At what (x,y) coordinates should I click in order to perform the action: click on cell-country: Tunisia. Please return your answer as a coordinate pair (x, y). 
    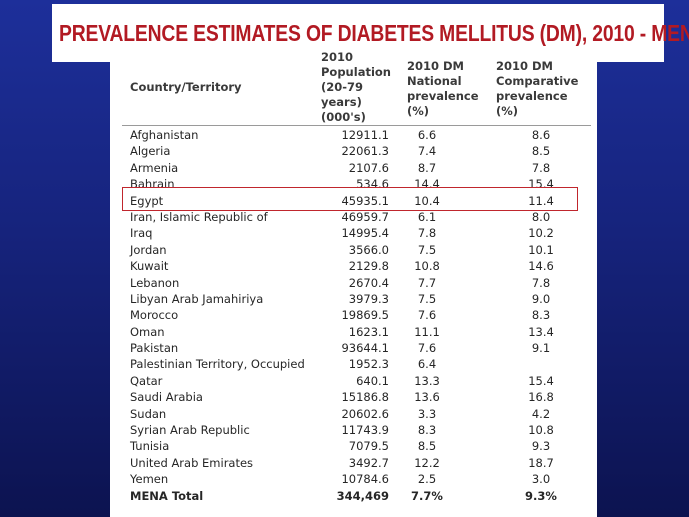
    Looking at the image, I should click on (150, 446).